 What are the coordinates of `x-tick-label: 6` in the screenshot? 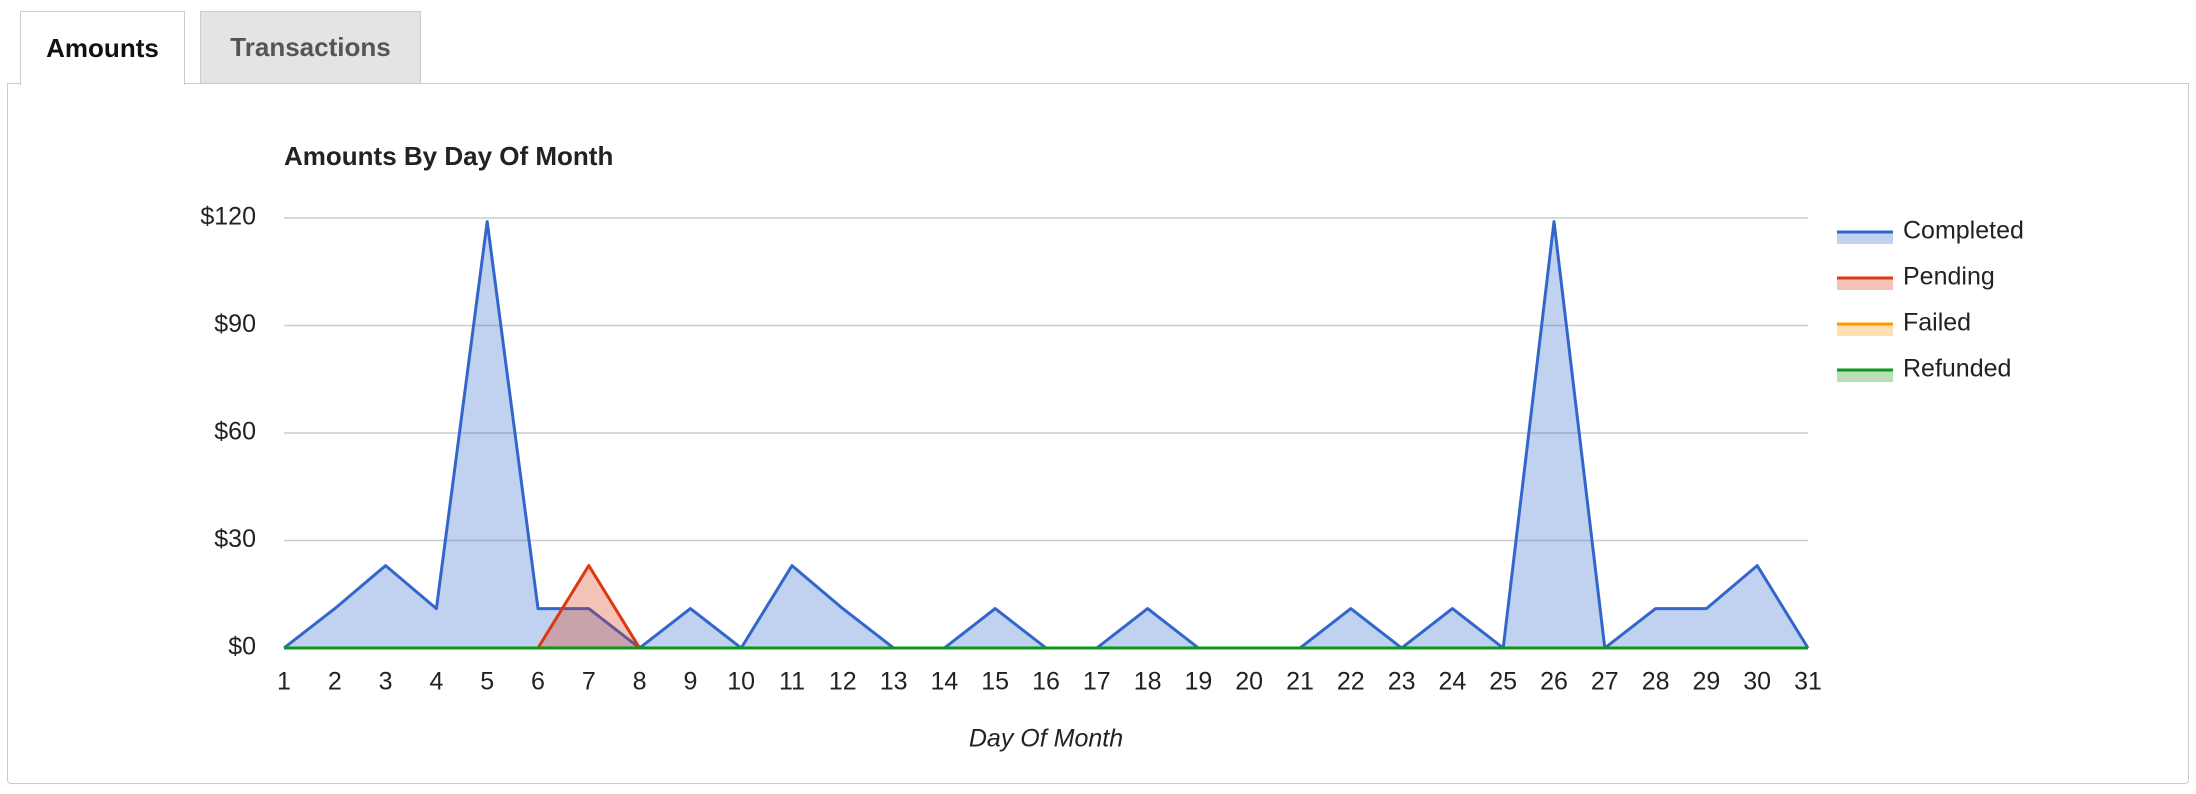 It's located at (538, 682).